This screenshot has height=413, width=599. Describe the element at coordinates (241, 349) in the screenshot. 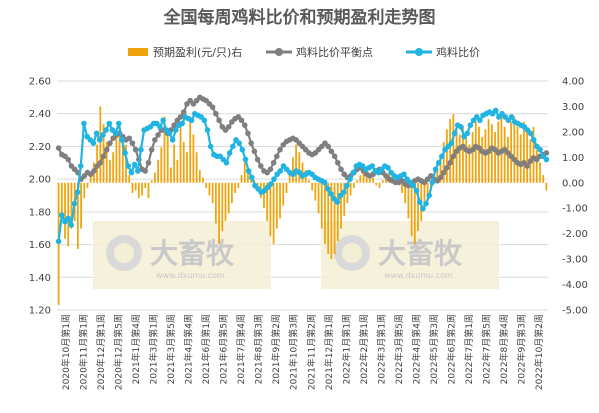

I see `x-tick-label: 2021年7月第4周` at that location.